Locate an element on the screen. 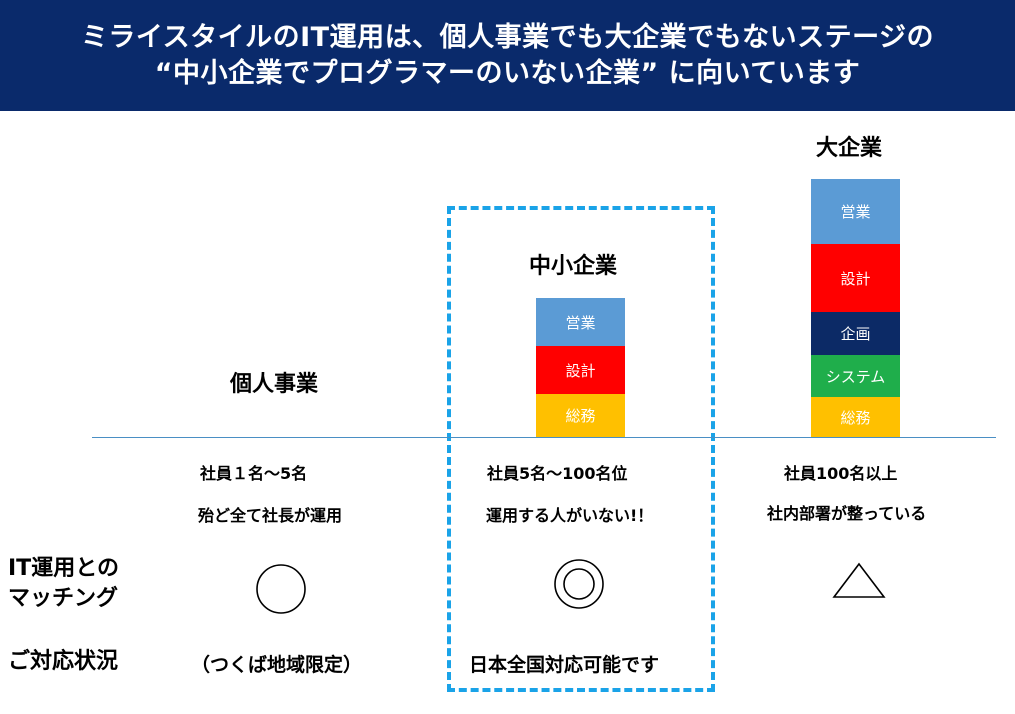  large-employees: 社員100名以上 is located at coordinates (841, 473).